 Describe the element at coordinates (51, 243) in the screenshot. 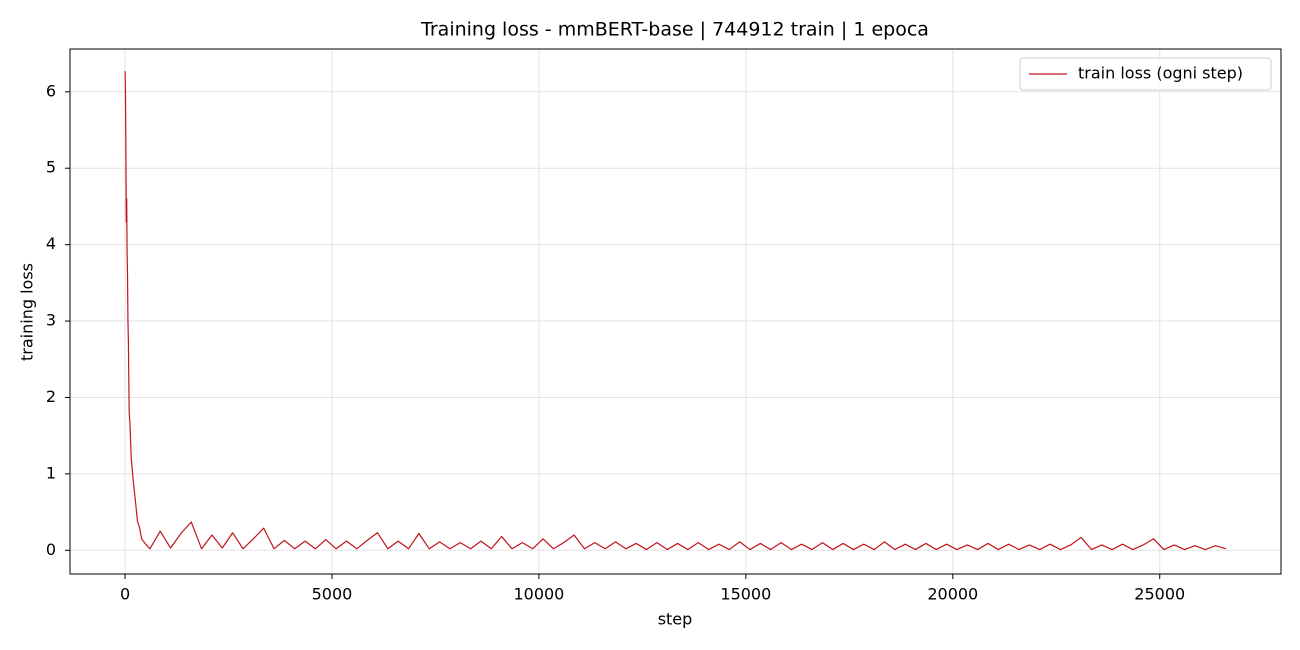

I see `y-tick-label: 4` at that location.